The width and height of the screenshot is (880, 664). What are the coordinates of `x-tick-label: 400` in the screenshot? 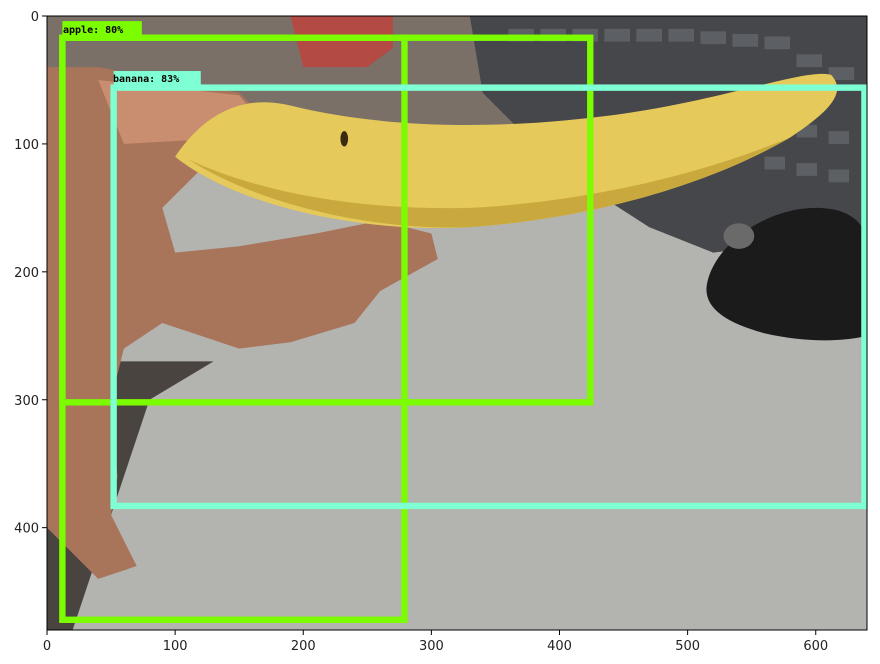 It's located at (559, 646).